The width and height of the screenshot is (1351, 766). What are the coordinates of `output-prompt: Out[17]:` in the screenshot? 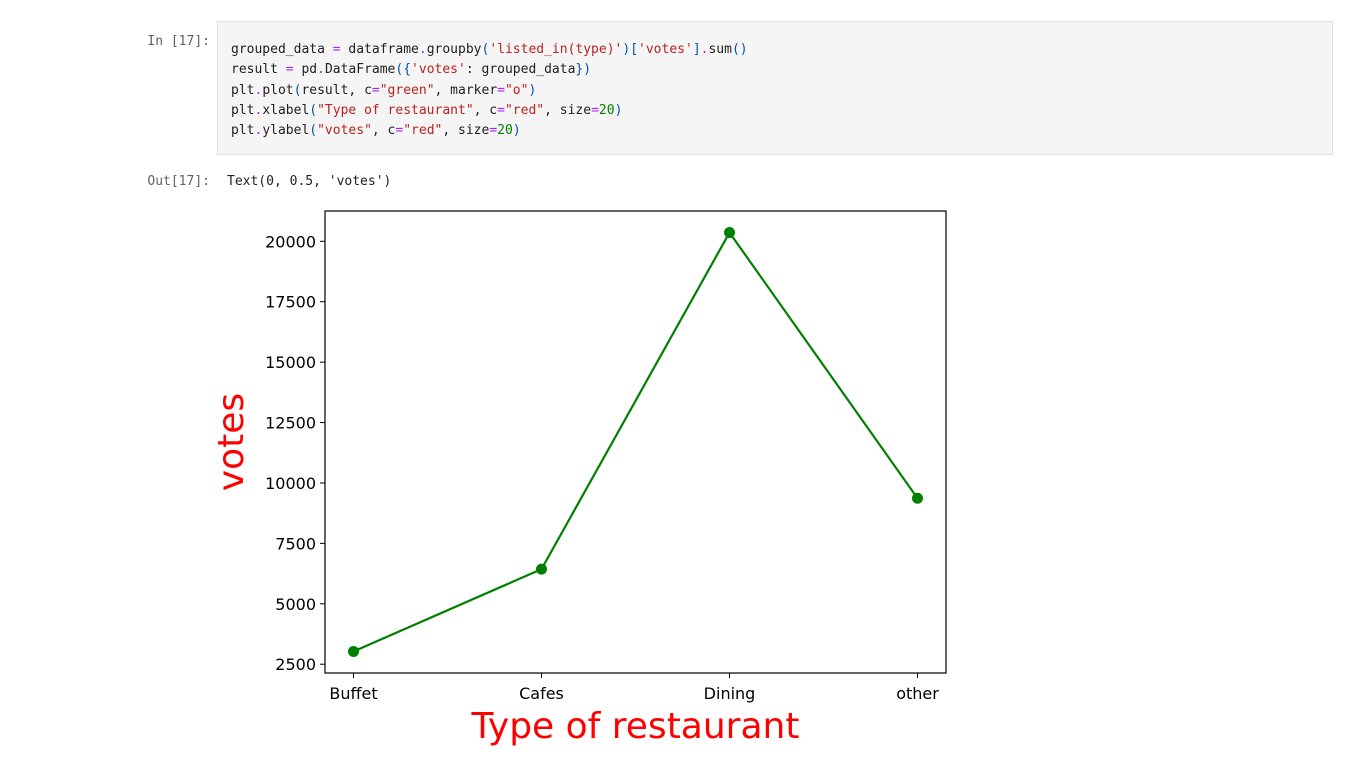 It's located at (178, 181).